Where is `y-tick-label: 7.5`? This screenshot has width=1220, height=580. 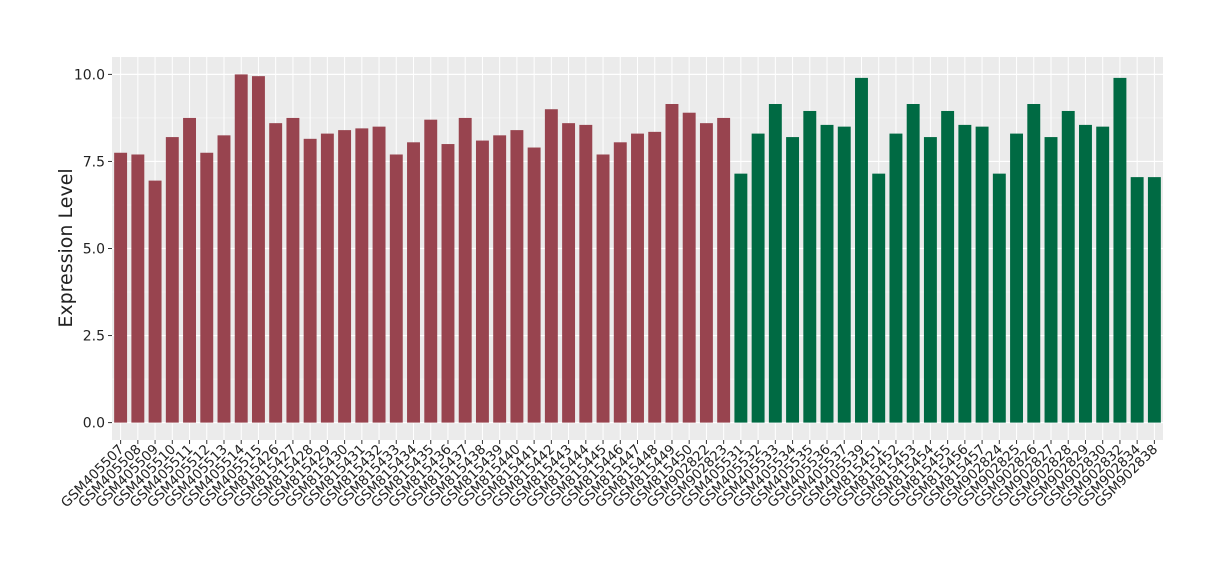 y-tick-label: 7.5 is located at coordinates (94, 162).